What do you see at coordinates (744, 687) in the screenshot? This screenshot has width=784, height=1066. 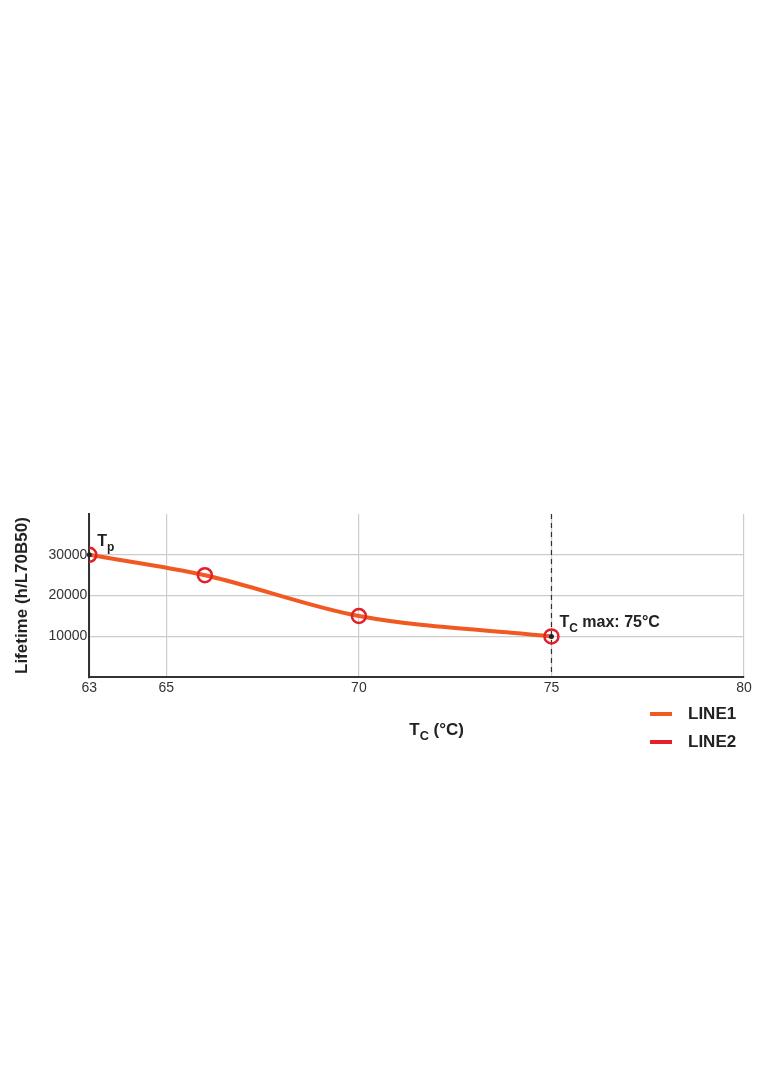 I see `x-tick-label: 80` at bounding box center [744, 687].